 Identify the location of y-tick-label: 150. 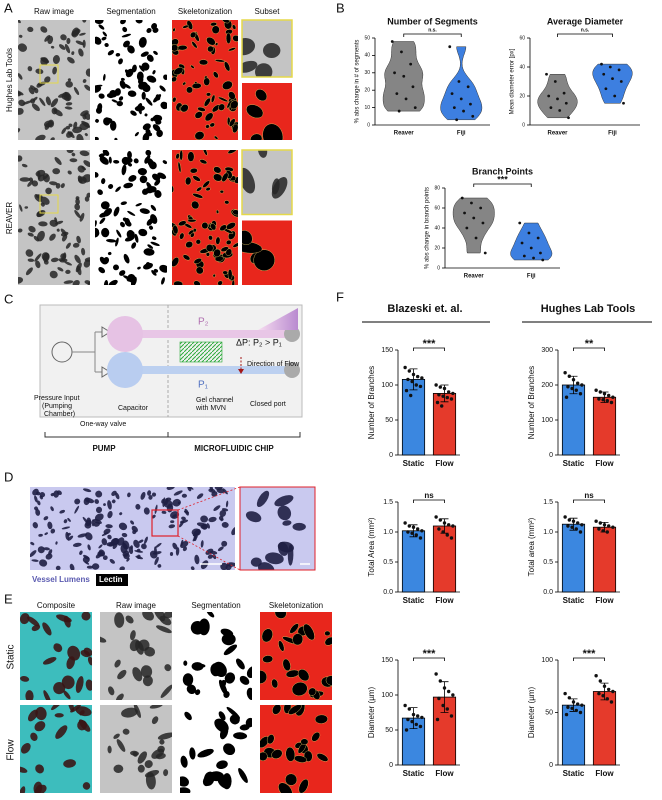
(387, 660).